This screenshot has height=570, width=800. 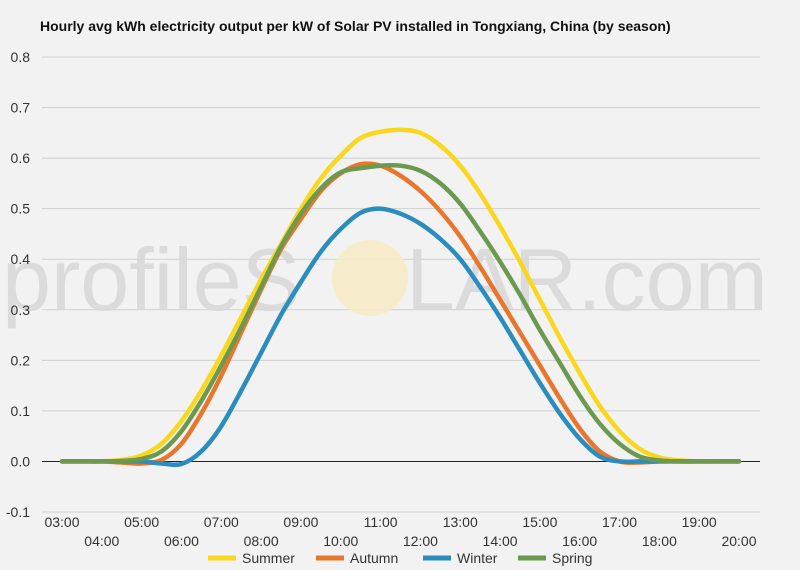 I want to click on x-tick-label: 16:00, so click(x=579, y=541).